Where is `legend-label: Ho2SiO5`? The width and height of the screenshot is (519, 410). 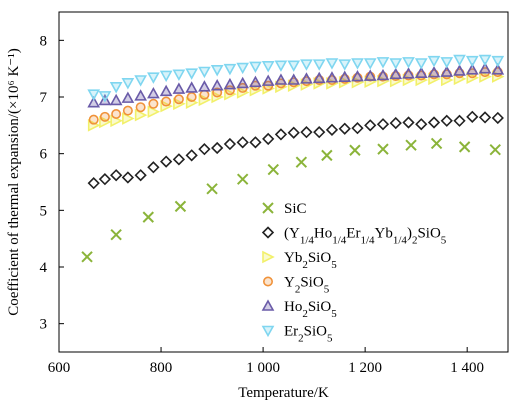
legend-label: Ho2SiO5 is located at coordinates (310, 309).